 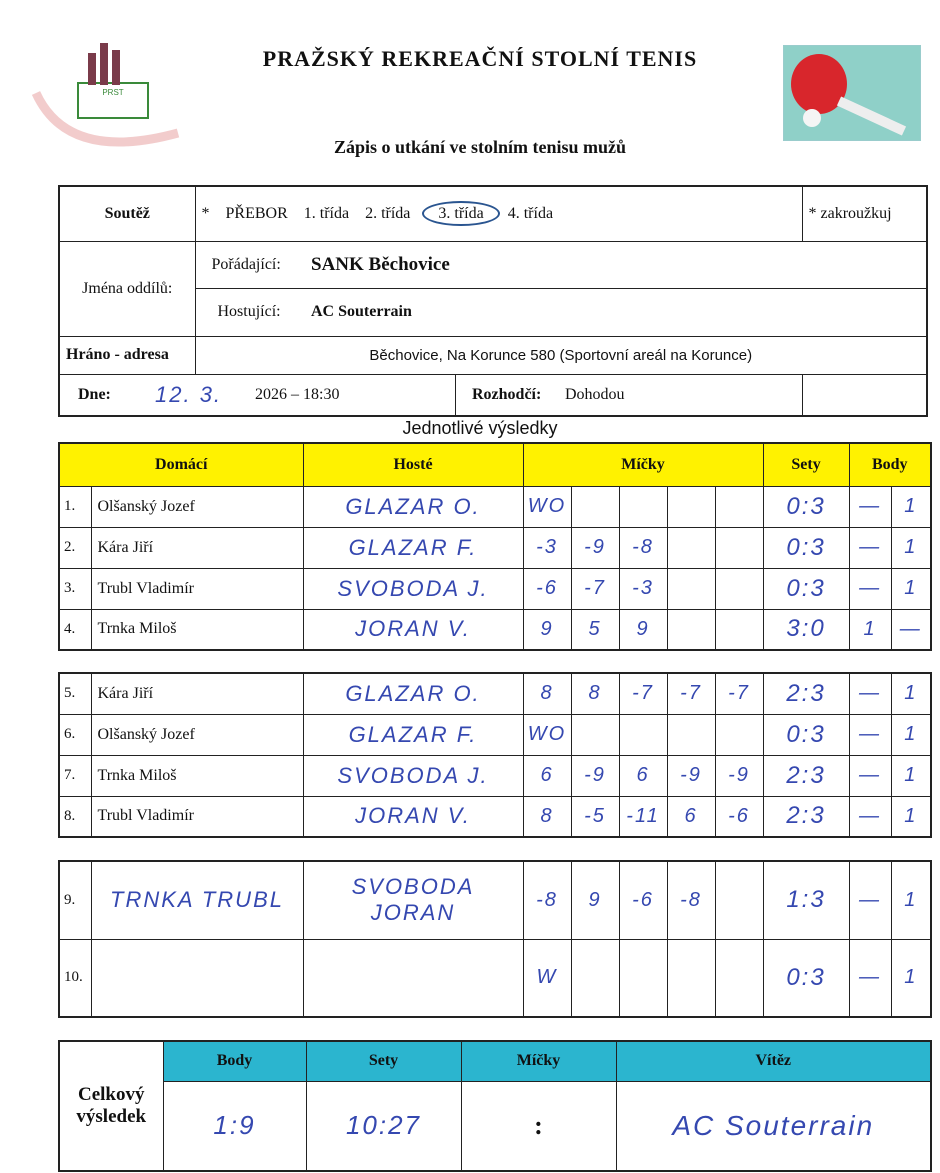 I want to click on ball-score: -5, so click(x=595, y=816).